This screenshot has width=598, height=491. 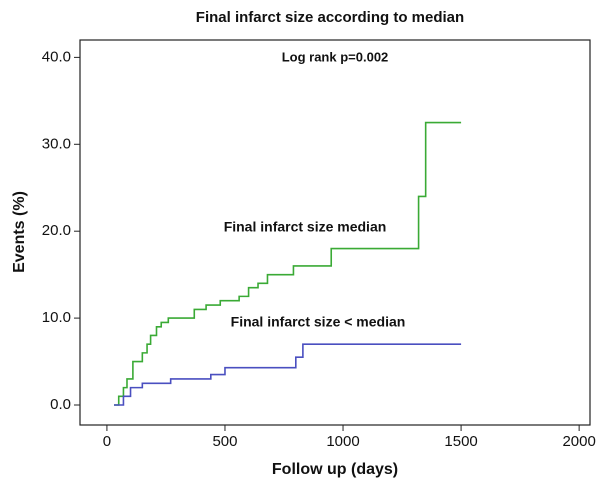 I want to click on y-tick-label: 10.0, so click(x=56, y=317).